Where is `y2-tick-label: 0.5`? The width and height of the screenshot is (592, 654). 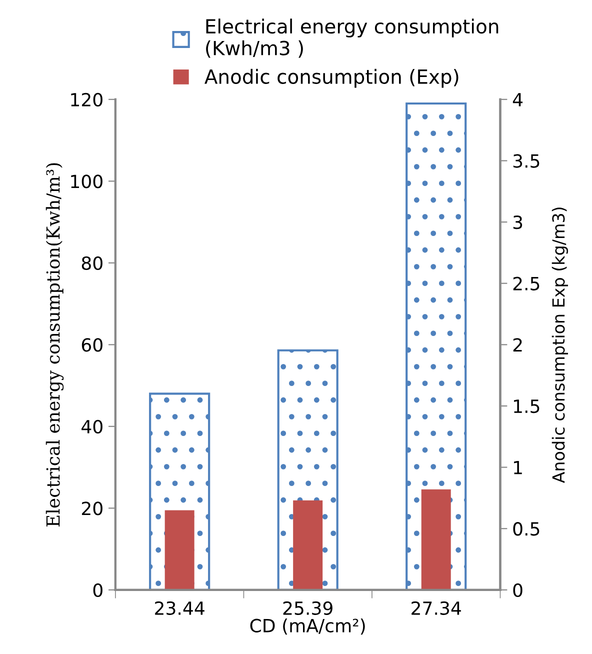
y2-tick-label: 0.5 is located at coordinates (526, 529).